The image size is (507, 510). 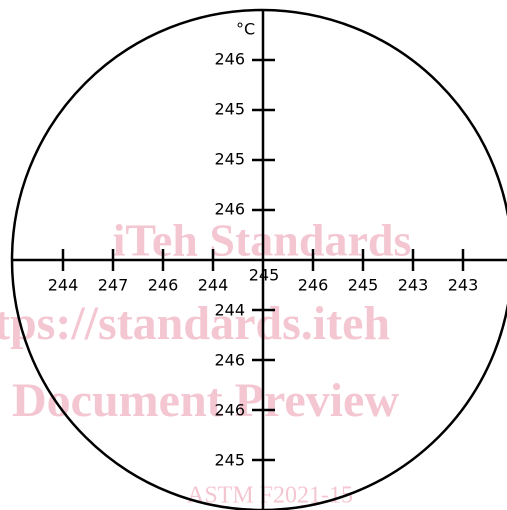 I want to click on watermark-text: ASTM F2021-15, so click(x=270, y=496).